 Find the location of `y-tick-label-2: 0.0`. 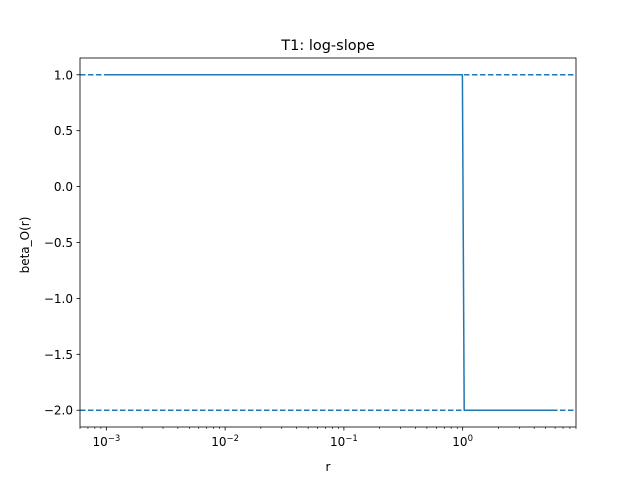

y-tick-label-2: 0.0 is located at coordinates (63, 187).